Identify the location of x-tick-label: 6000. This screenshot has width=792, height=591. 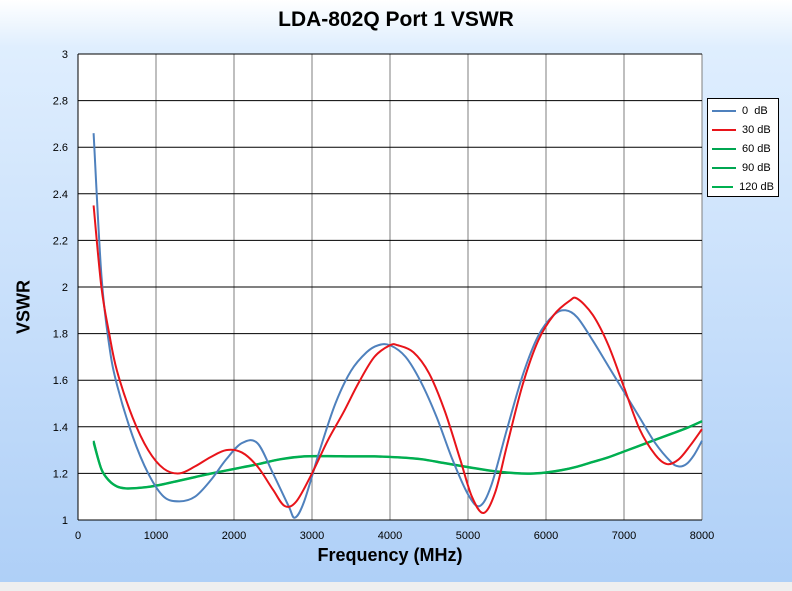
(546, 536).